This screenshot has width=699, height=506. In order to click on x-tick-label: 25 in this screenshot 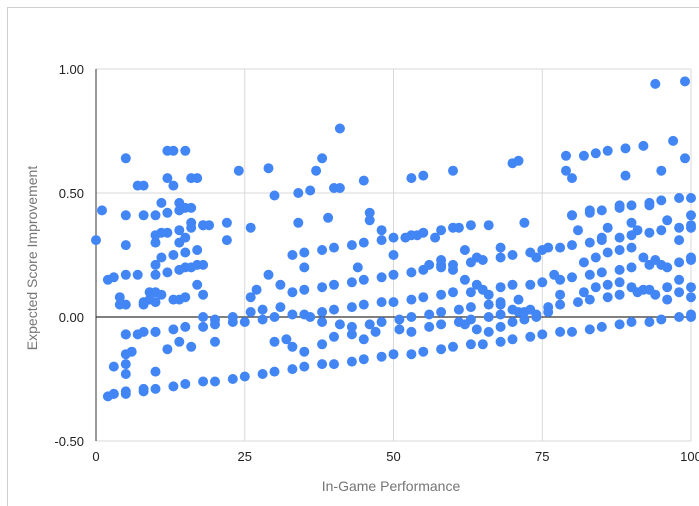, I will do `click(245, 456)`.